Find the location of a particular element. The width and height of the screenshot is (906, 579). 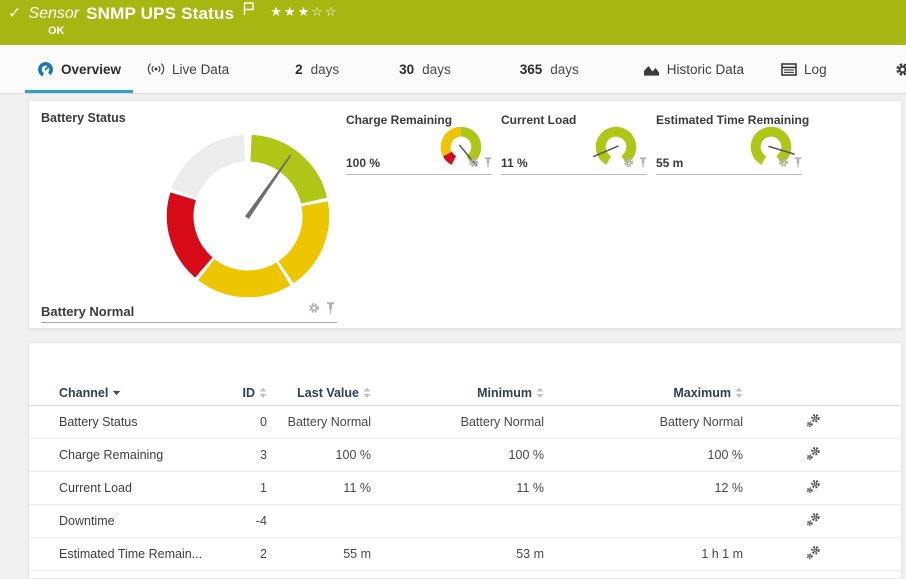

channel-id: 0 is located at coordinates (263, 422).